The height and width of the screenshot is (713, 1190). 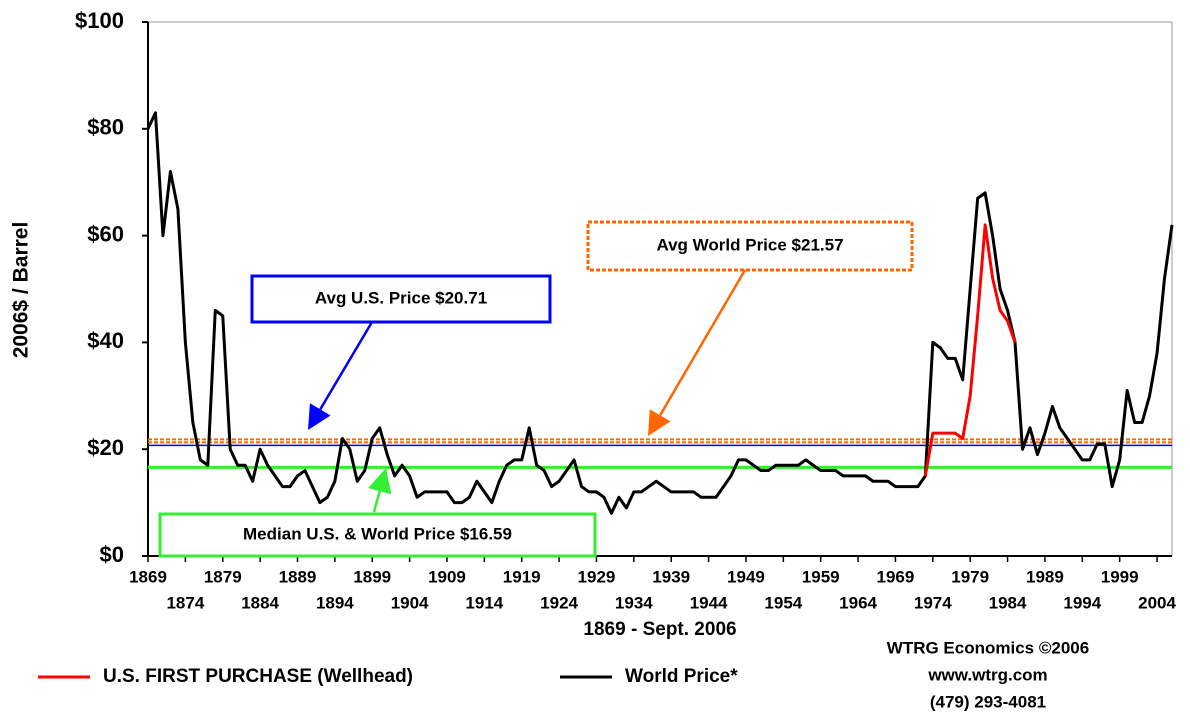 I want to click on y-tick-label: $80, so click(x=105, y=127).